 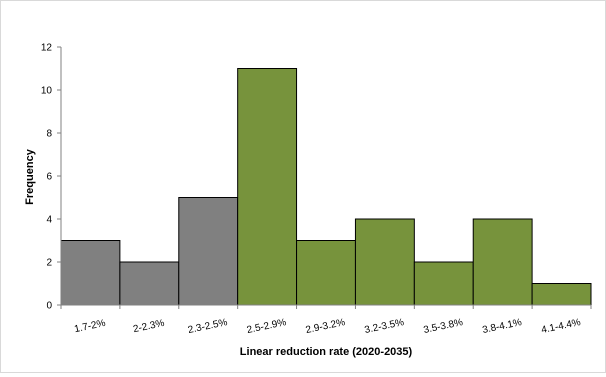 What do you see at coordinates (49, 134) in the screenshot?
I see `y-tick-label: 8` at bounding box center [49, 134].